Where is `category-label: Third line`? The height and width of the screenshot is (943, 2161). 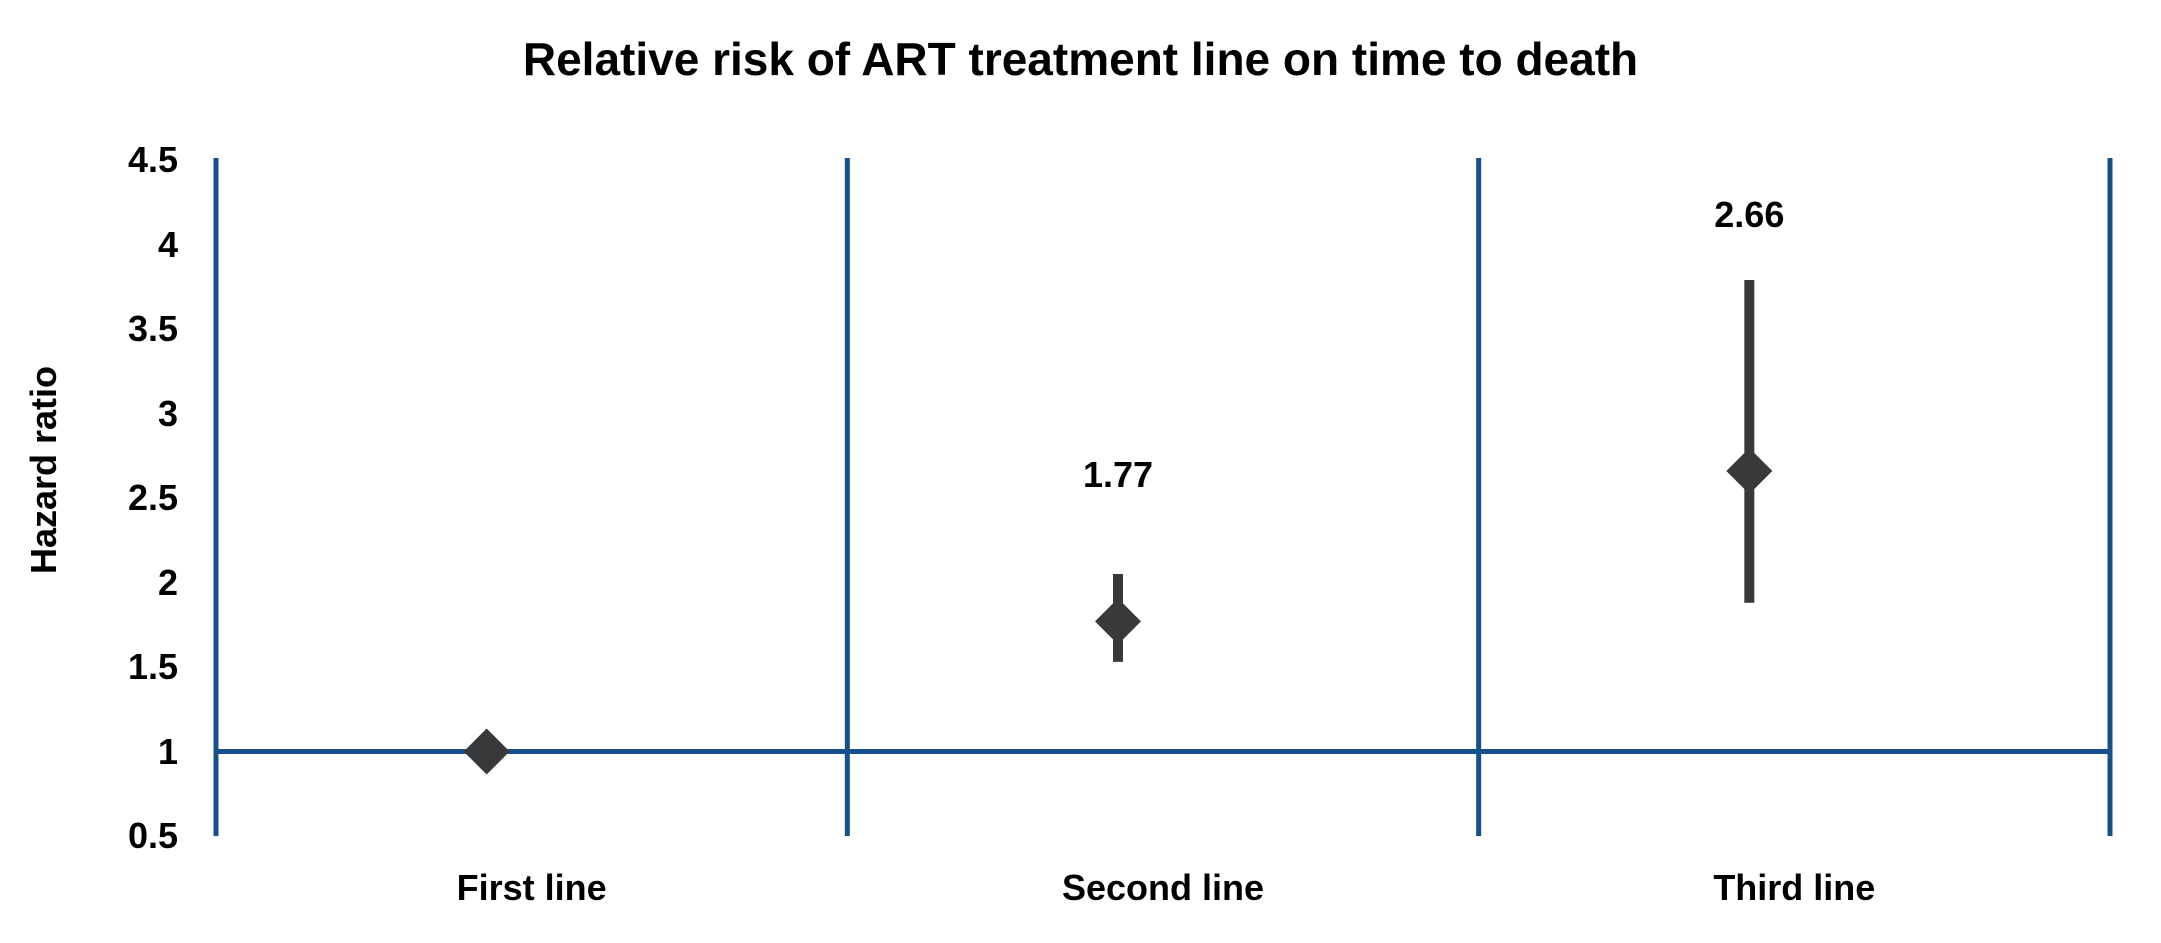 category-label: Third line is located at coordinates (1794, 887).